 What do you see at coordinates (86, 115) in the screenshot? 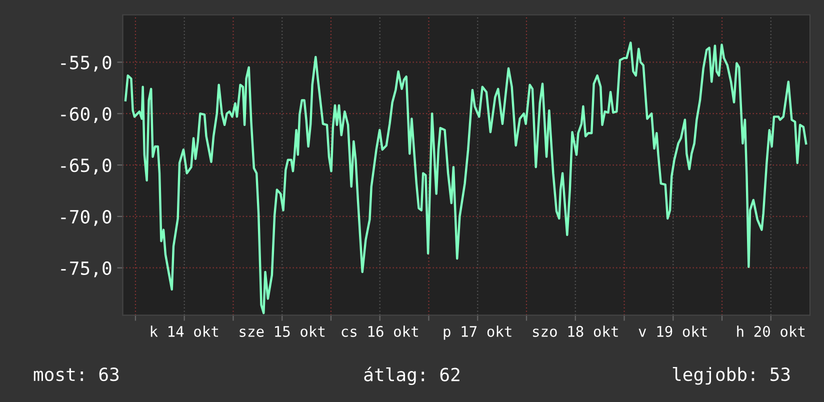
I see `y-tick-label: -60,0` at bounding box center [86, 115].